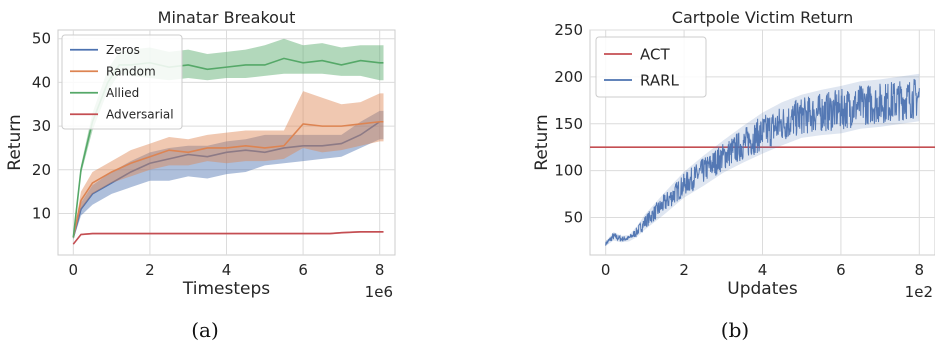 This screenshot has height=347, width=935. I want to click on y-tick-label: 200, so click(568, 77).